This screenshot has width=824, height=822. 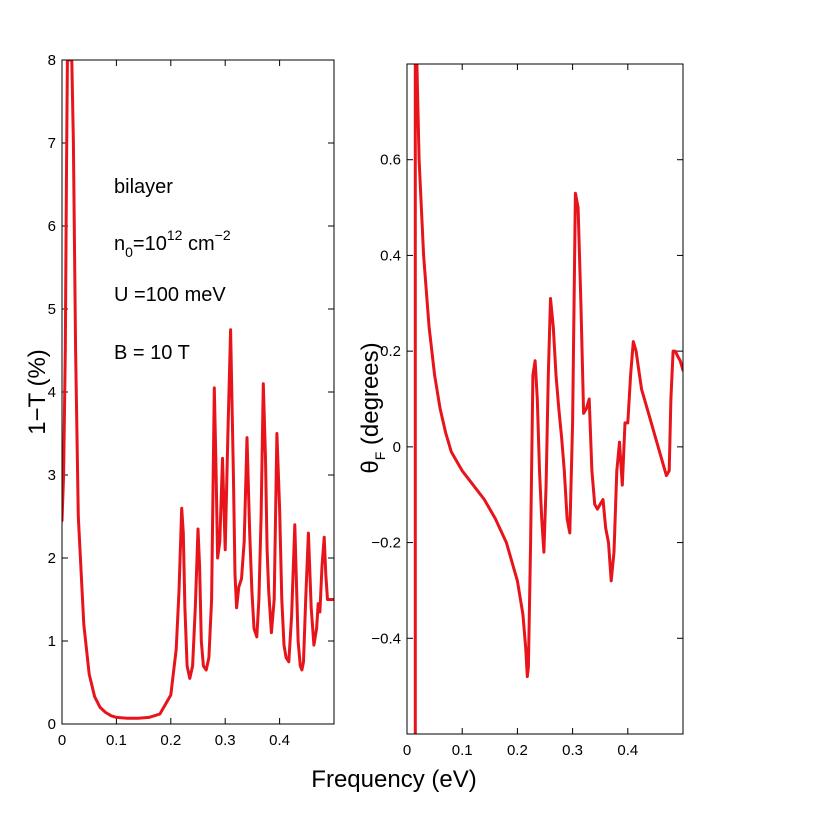 What do you see at coordinates (175, 235) in the screenshot?
I see `density-exp: 12` at bounding box center [175, 235].